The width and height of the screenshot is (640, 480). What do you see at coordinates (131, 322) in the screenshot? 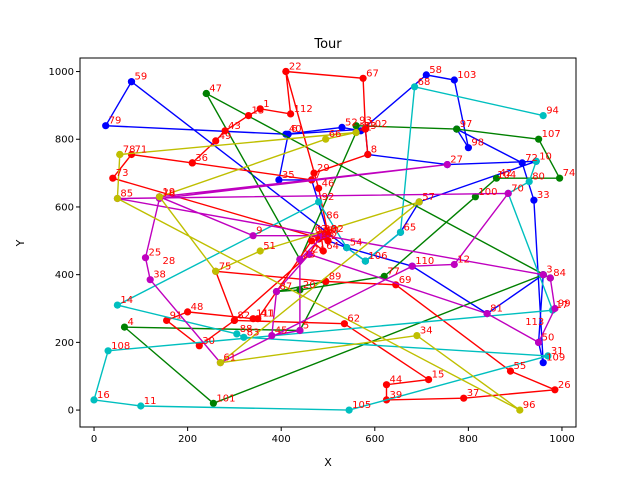
I see `node-label-4: 4` at bounding box center [131, 322].